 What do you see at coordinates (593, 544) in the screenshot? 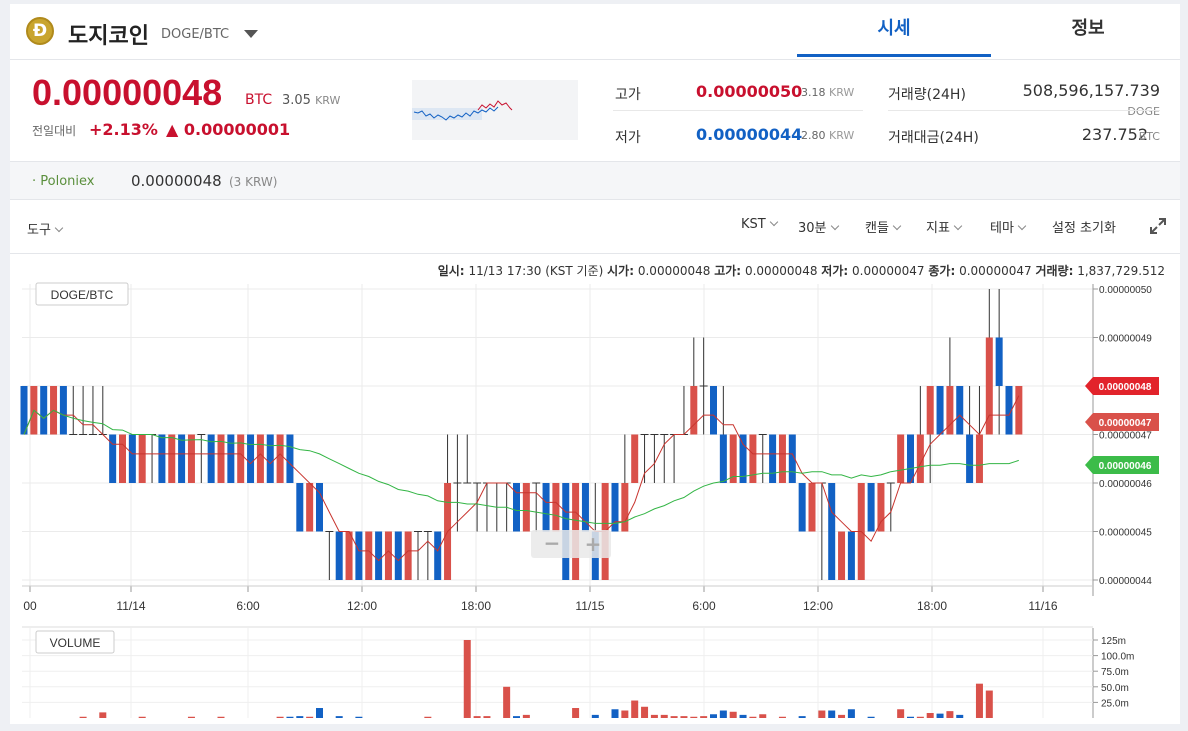
I see `zoom-in-button: +` at bounding box center [593, 544].